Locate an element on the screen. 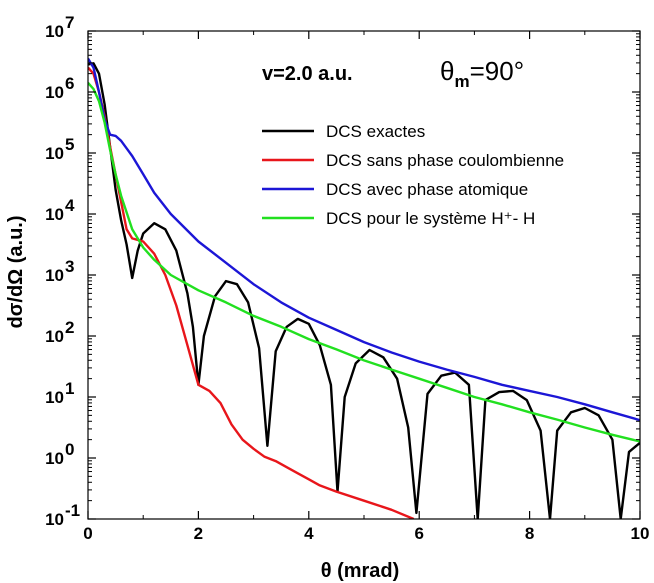  x-tick-label: 4 is located at coordinates (309, 533).